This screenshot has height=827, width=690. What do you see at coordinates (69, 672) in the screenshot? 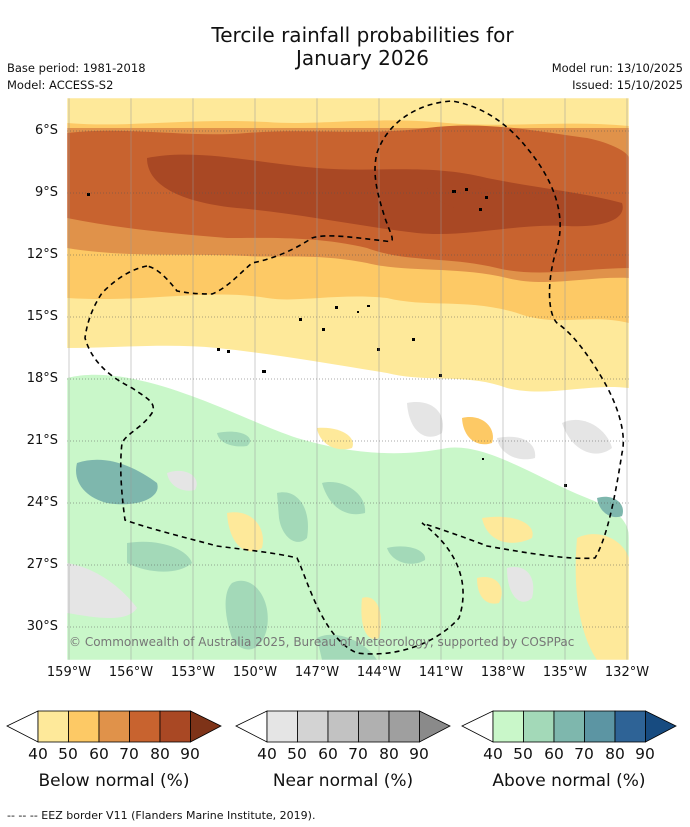
I see `lon-label-159w: 159°W` at bounding box center [69, 672].